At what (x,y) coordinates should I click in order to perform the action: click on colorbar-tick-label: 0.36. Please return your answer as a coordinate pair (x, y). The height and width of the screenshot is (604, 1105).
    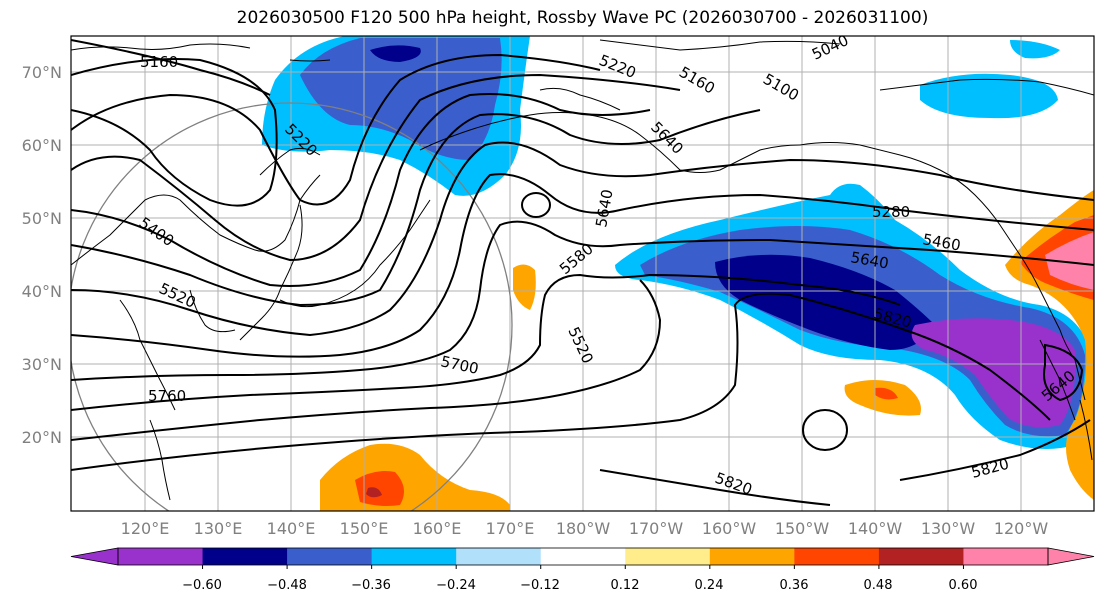
    Looking at the image, I should click on (794, 585).